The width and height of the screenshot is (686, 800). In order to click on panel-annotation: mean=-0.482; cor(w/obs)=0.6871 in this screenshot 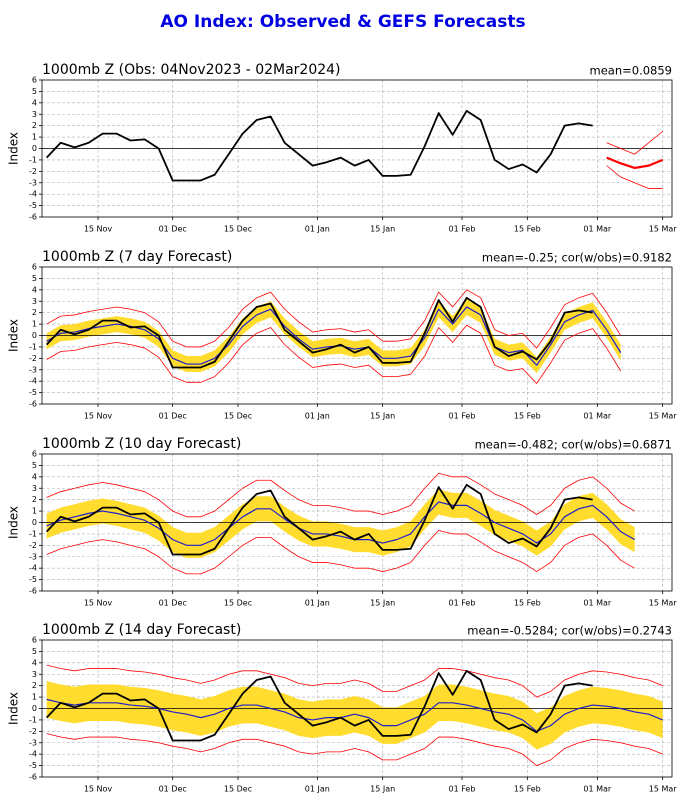, I will do `click(573, 445)`.